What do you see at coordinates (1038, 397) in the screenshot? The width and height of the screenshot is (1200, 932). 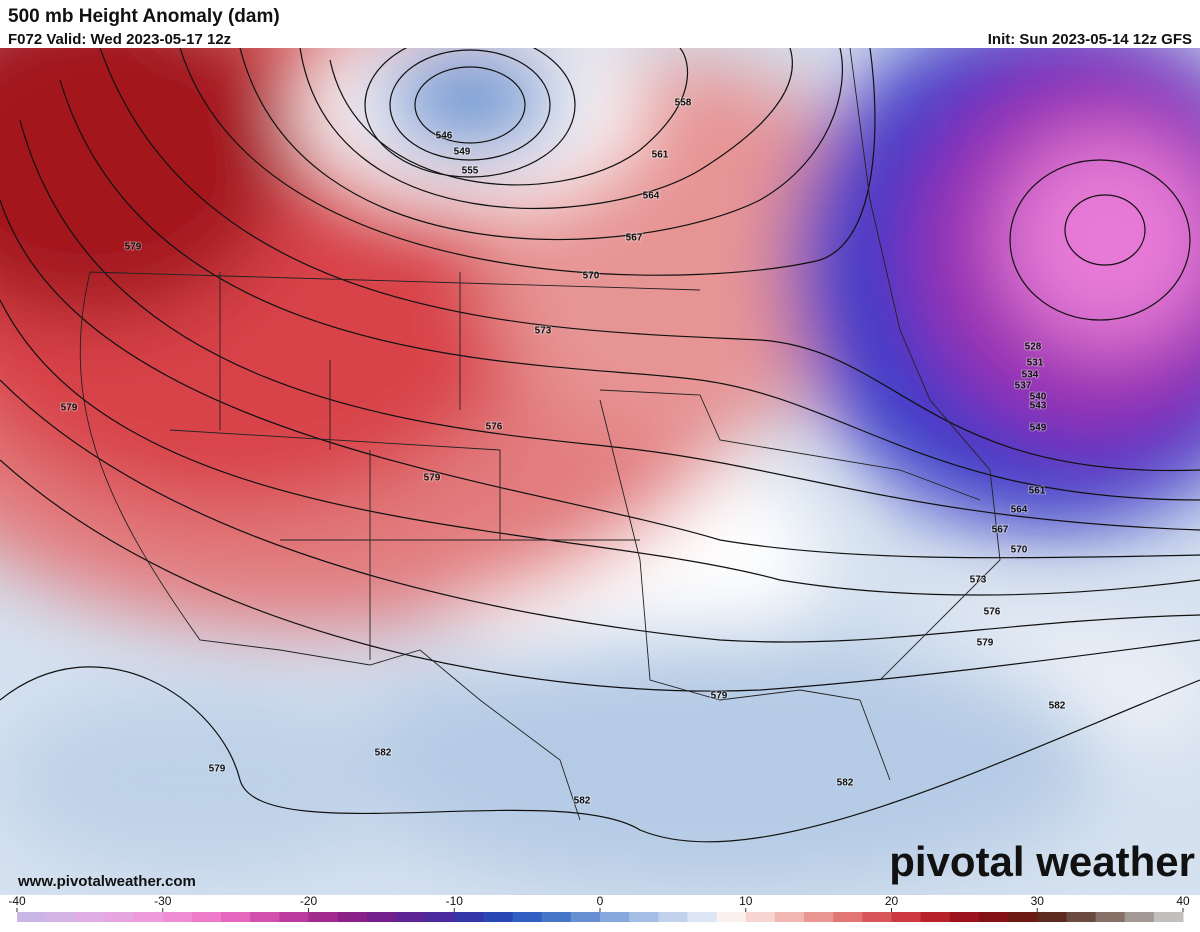 I see `contour-label: 540` at bounding box center [1038, 397].